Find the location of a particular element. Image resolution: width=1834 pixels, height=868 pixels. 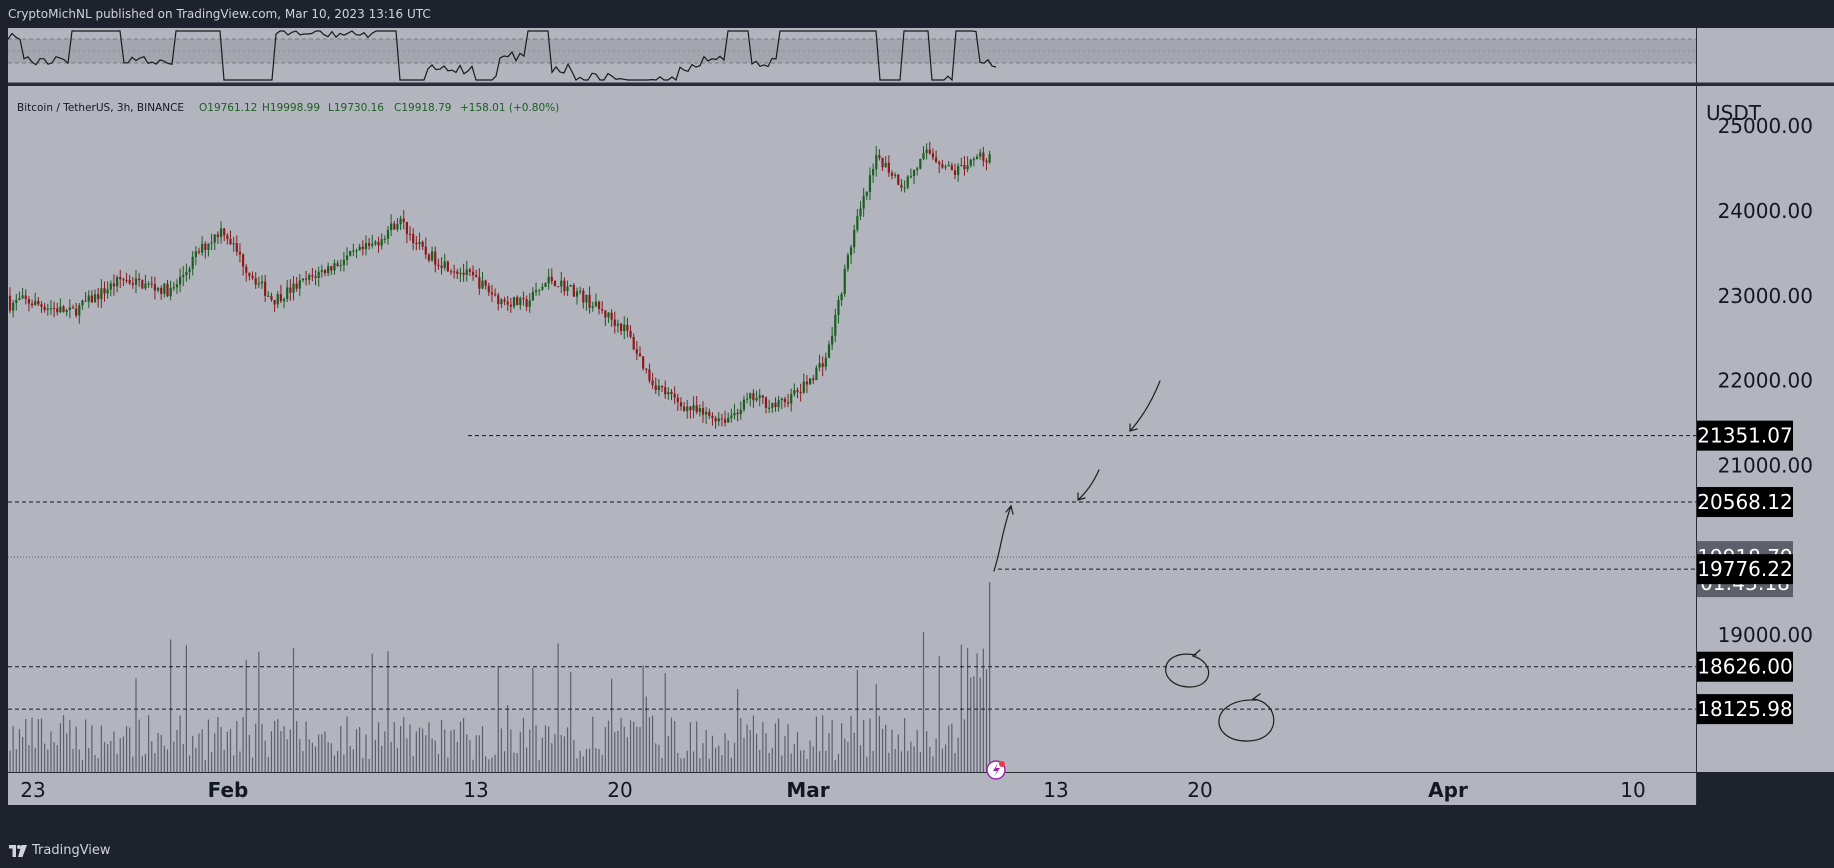

tradingview-brand: TradingView is located at coordinates (60, 850).